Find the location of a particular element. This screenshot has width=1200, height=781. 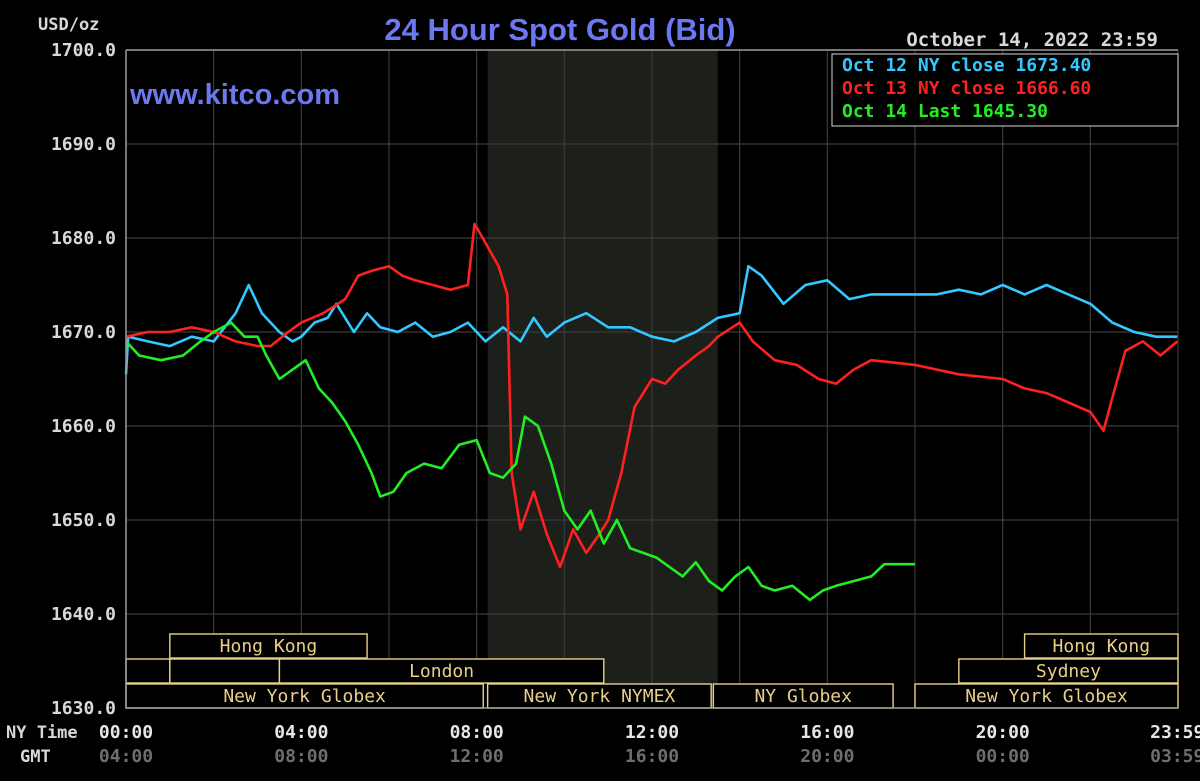

x-tick-label-ny: 12:00 is located at coordinates (652, 732).